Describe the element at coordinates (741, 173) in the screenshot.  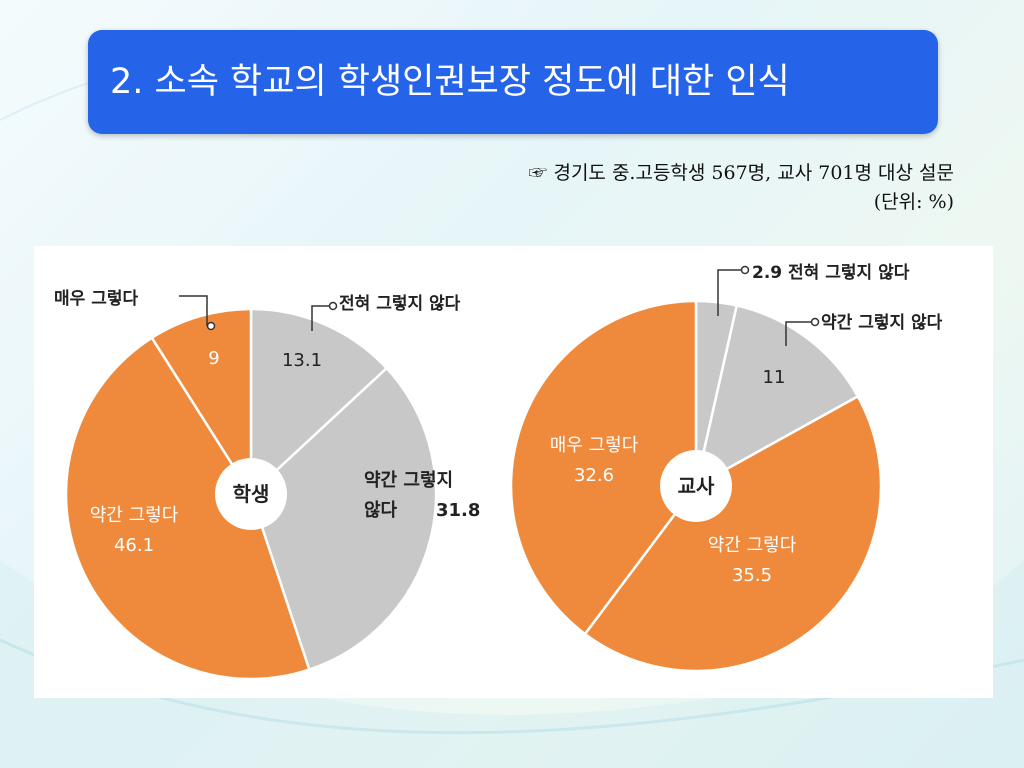
I see `source-note: ☞ 경기도 중.고등학생 567명, 교사 701명 대상 설문` at that location.